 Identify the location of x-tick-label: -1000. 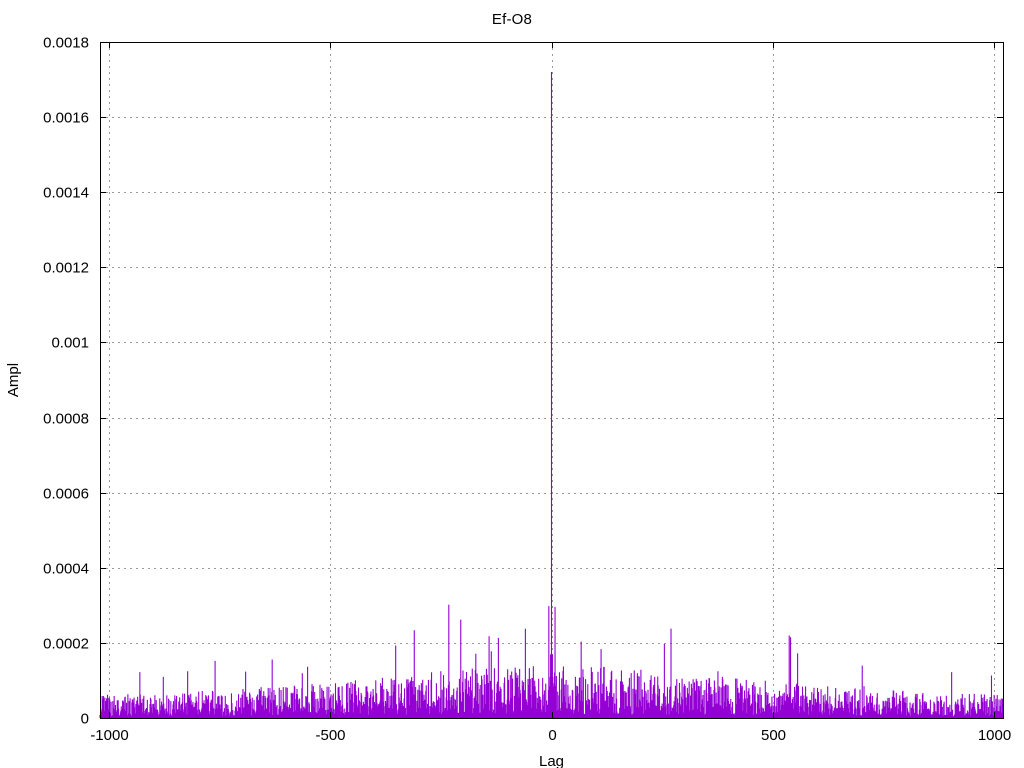
(109, 735).